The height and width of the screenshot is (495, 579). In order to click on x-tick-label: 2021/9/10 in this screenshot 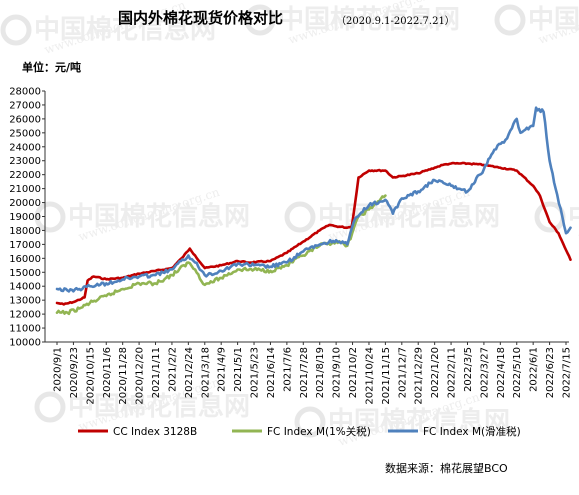, I will do `click(337, 372)`.